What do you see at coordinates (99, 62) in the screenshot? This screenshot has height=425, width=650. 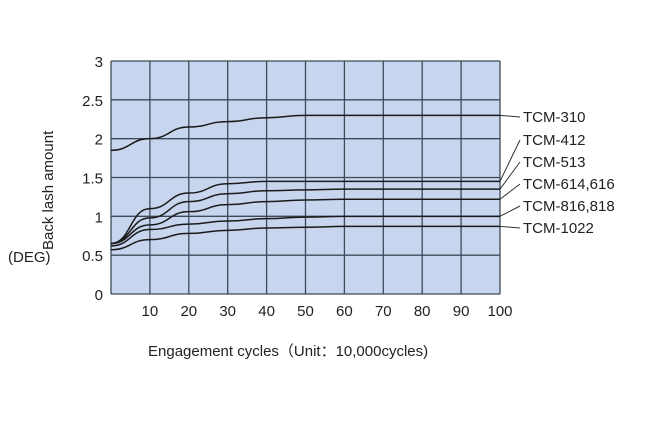 I see `y-tick-label: 3` at bounding box center [99, 62].